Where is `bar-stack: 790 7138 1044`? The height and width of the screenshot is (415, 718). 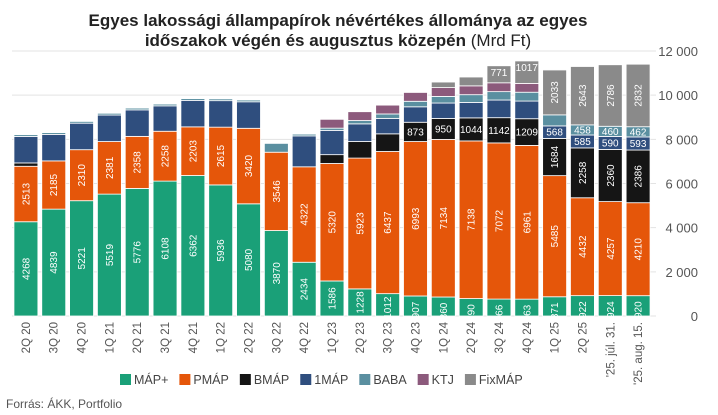 bar-stack: 790 7138 1044 is located at coordinates (471, 198).